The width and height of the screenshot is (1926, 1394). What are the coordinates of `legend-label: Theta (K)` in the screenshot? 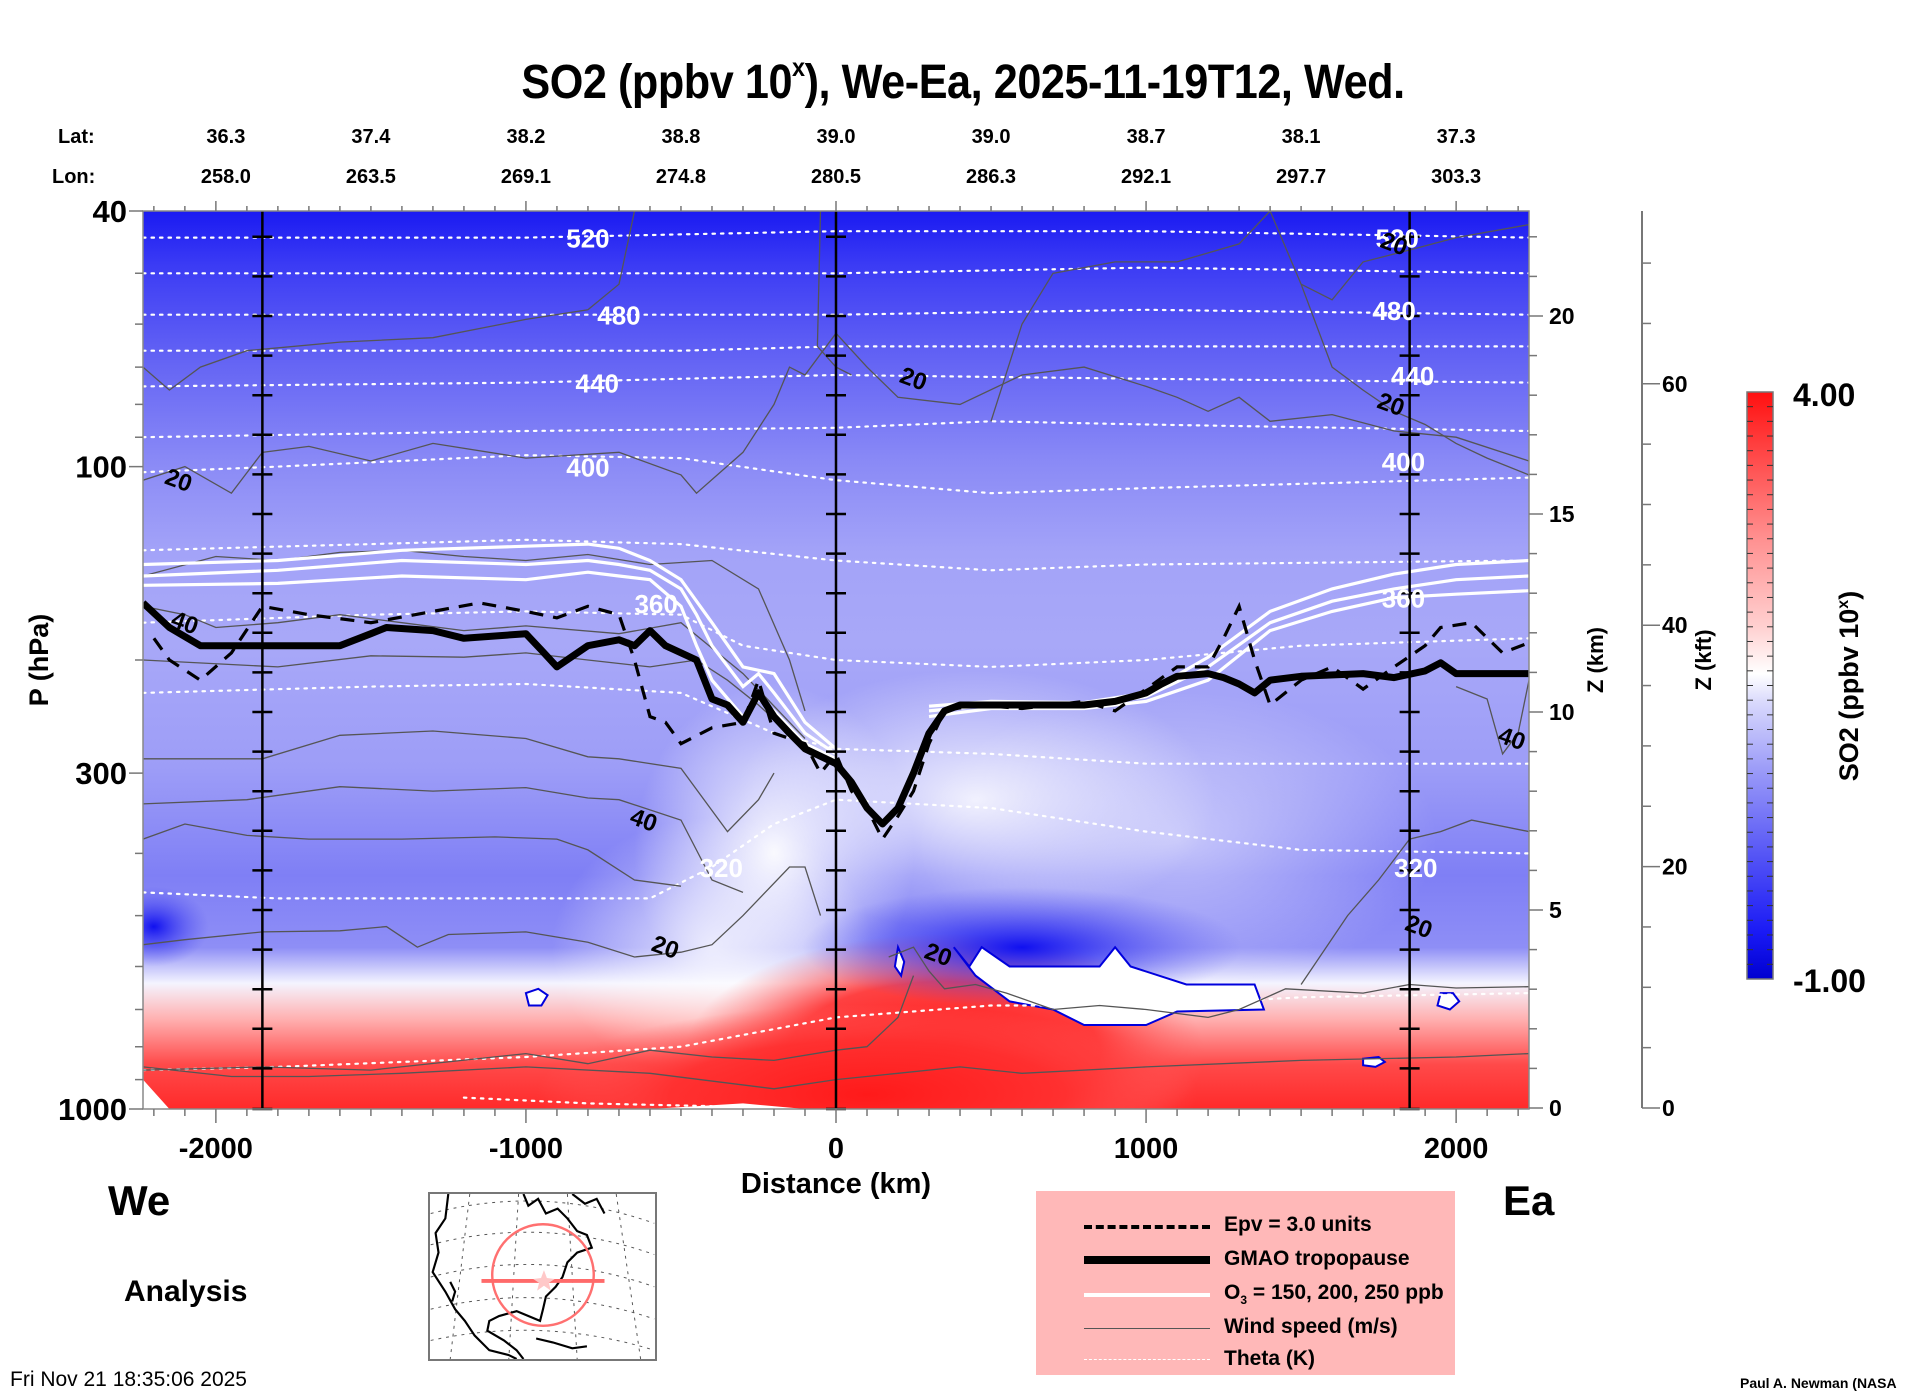 It's located at (1269, 1358).